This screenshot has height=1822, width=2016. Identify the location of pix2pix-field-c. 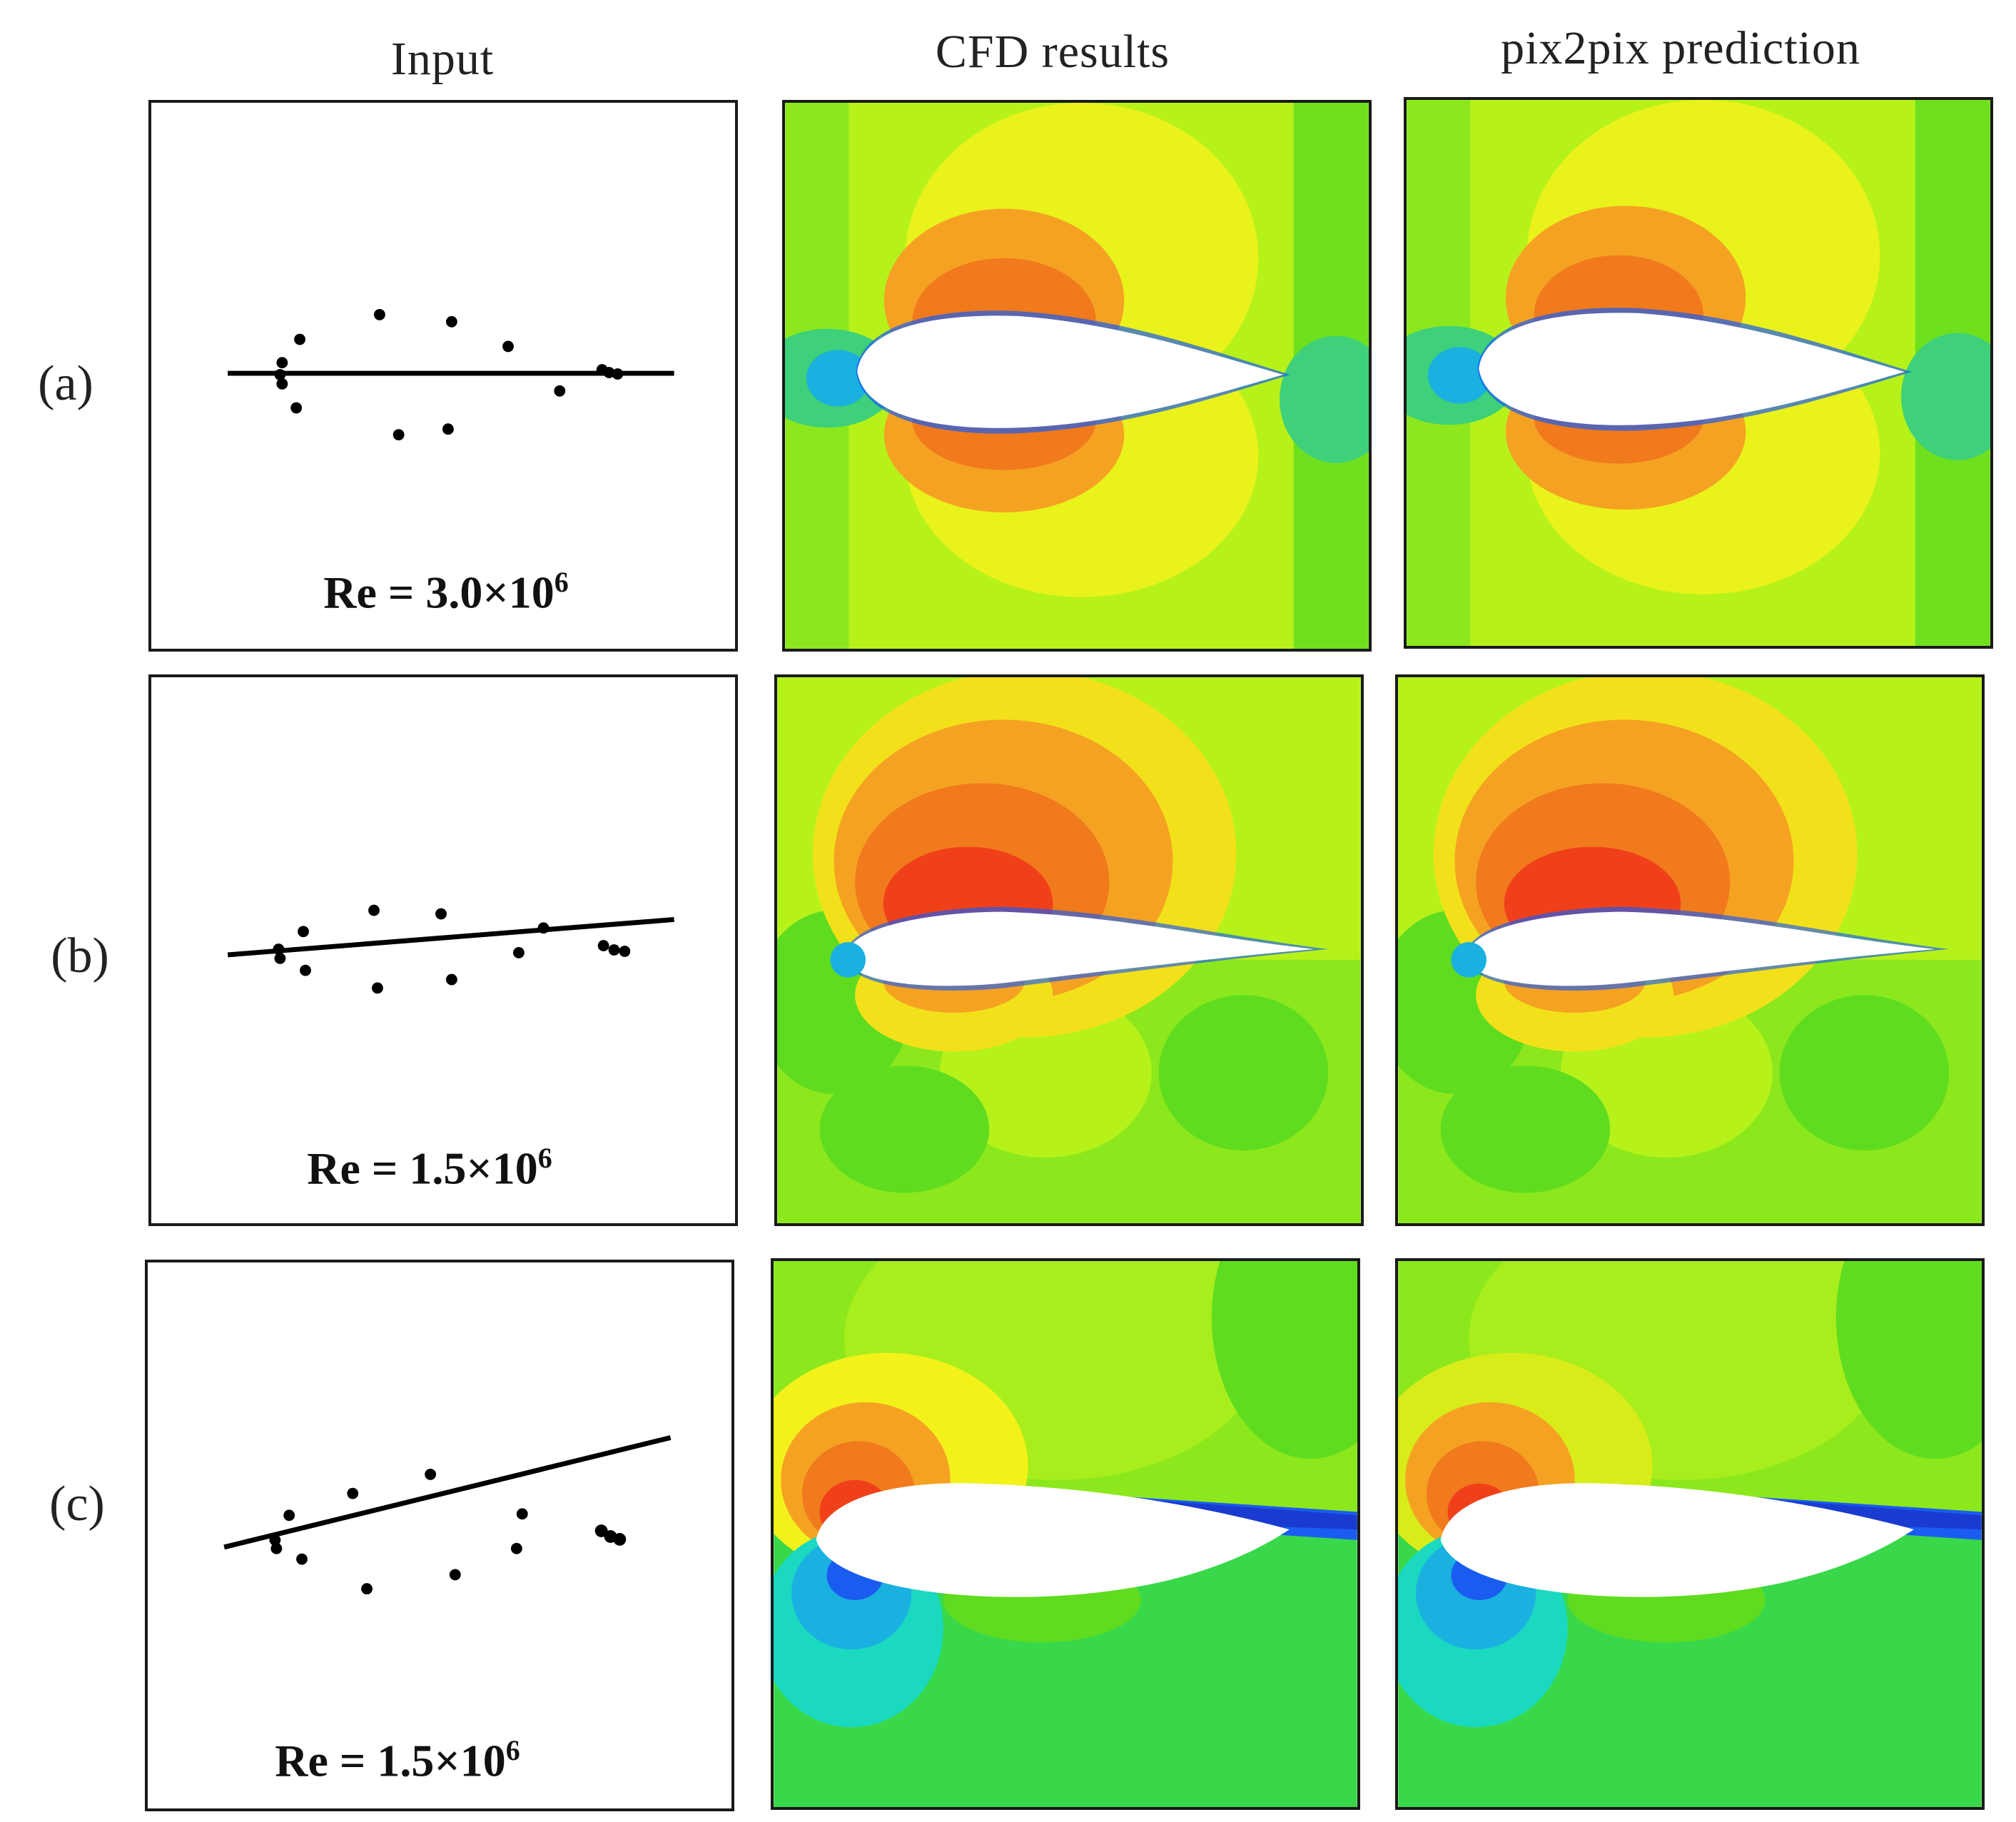
(1690, 1534).